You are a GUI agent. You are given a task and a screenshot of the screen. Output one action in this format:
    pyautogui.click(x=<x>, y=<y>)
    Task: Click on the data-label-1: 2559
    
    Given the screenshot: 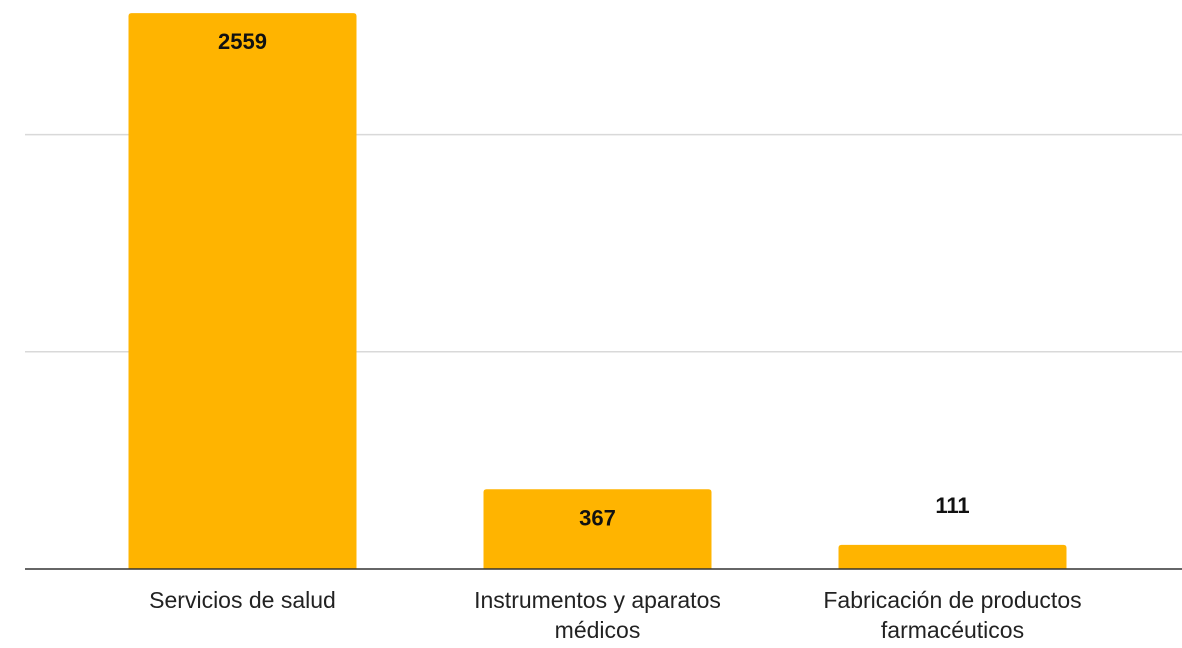 What is the action you would take?
    pyautogui.click(x=242, y=41)
    